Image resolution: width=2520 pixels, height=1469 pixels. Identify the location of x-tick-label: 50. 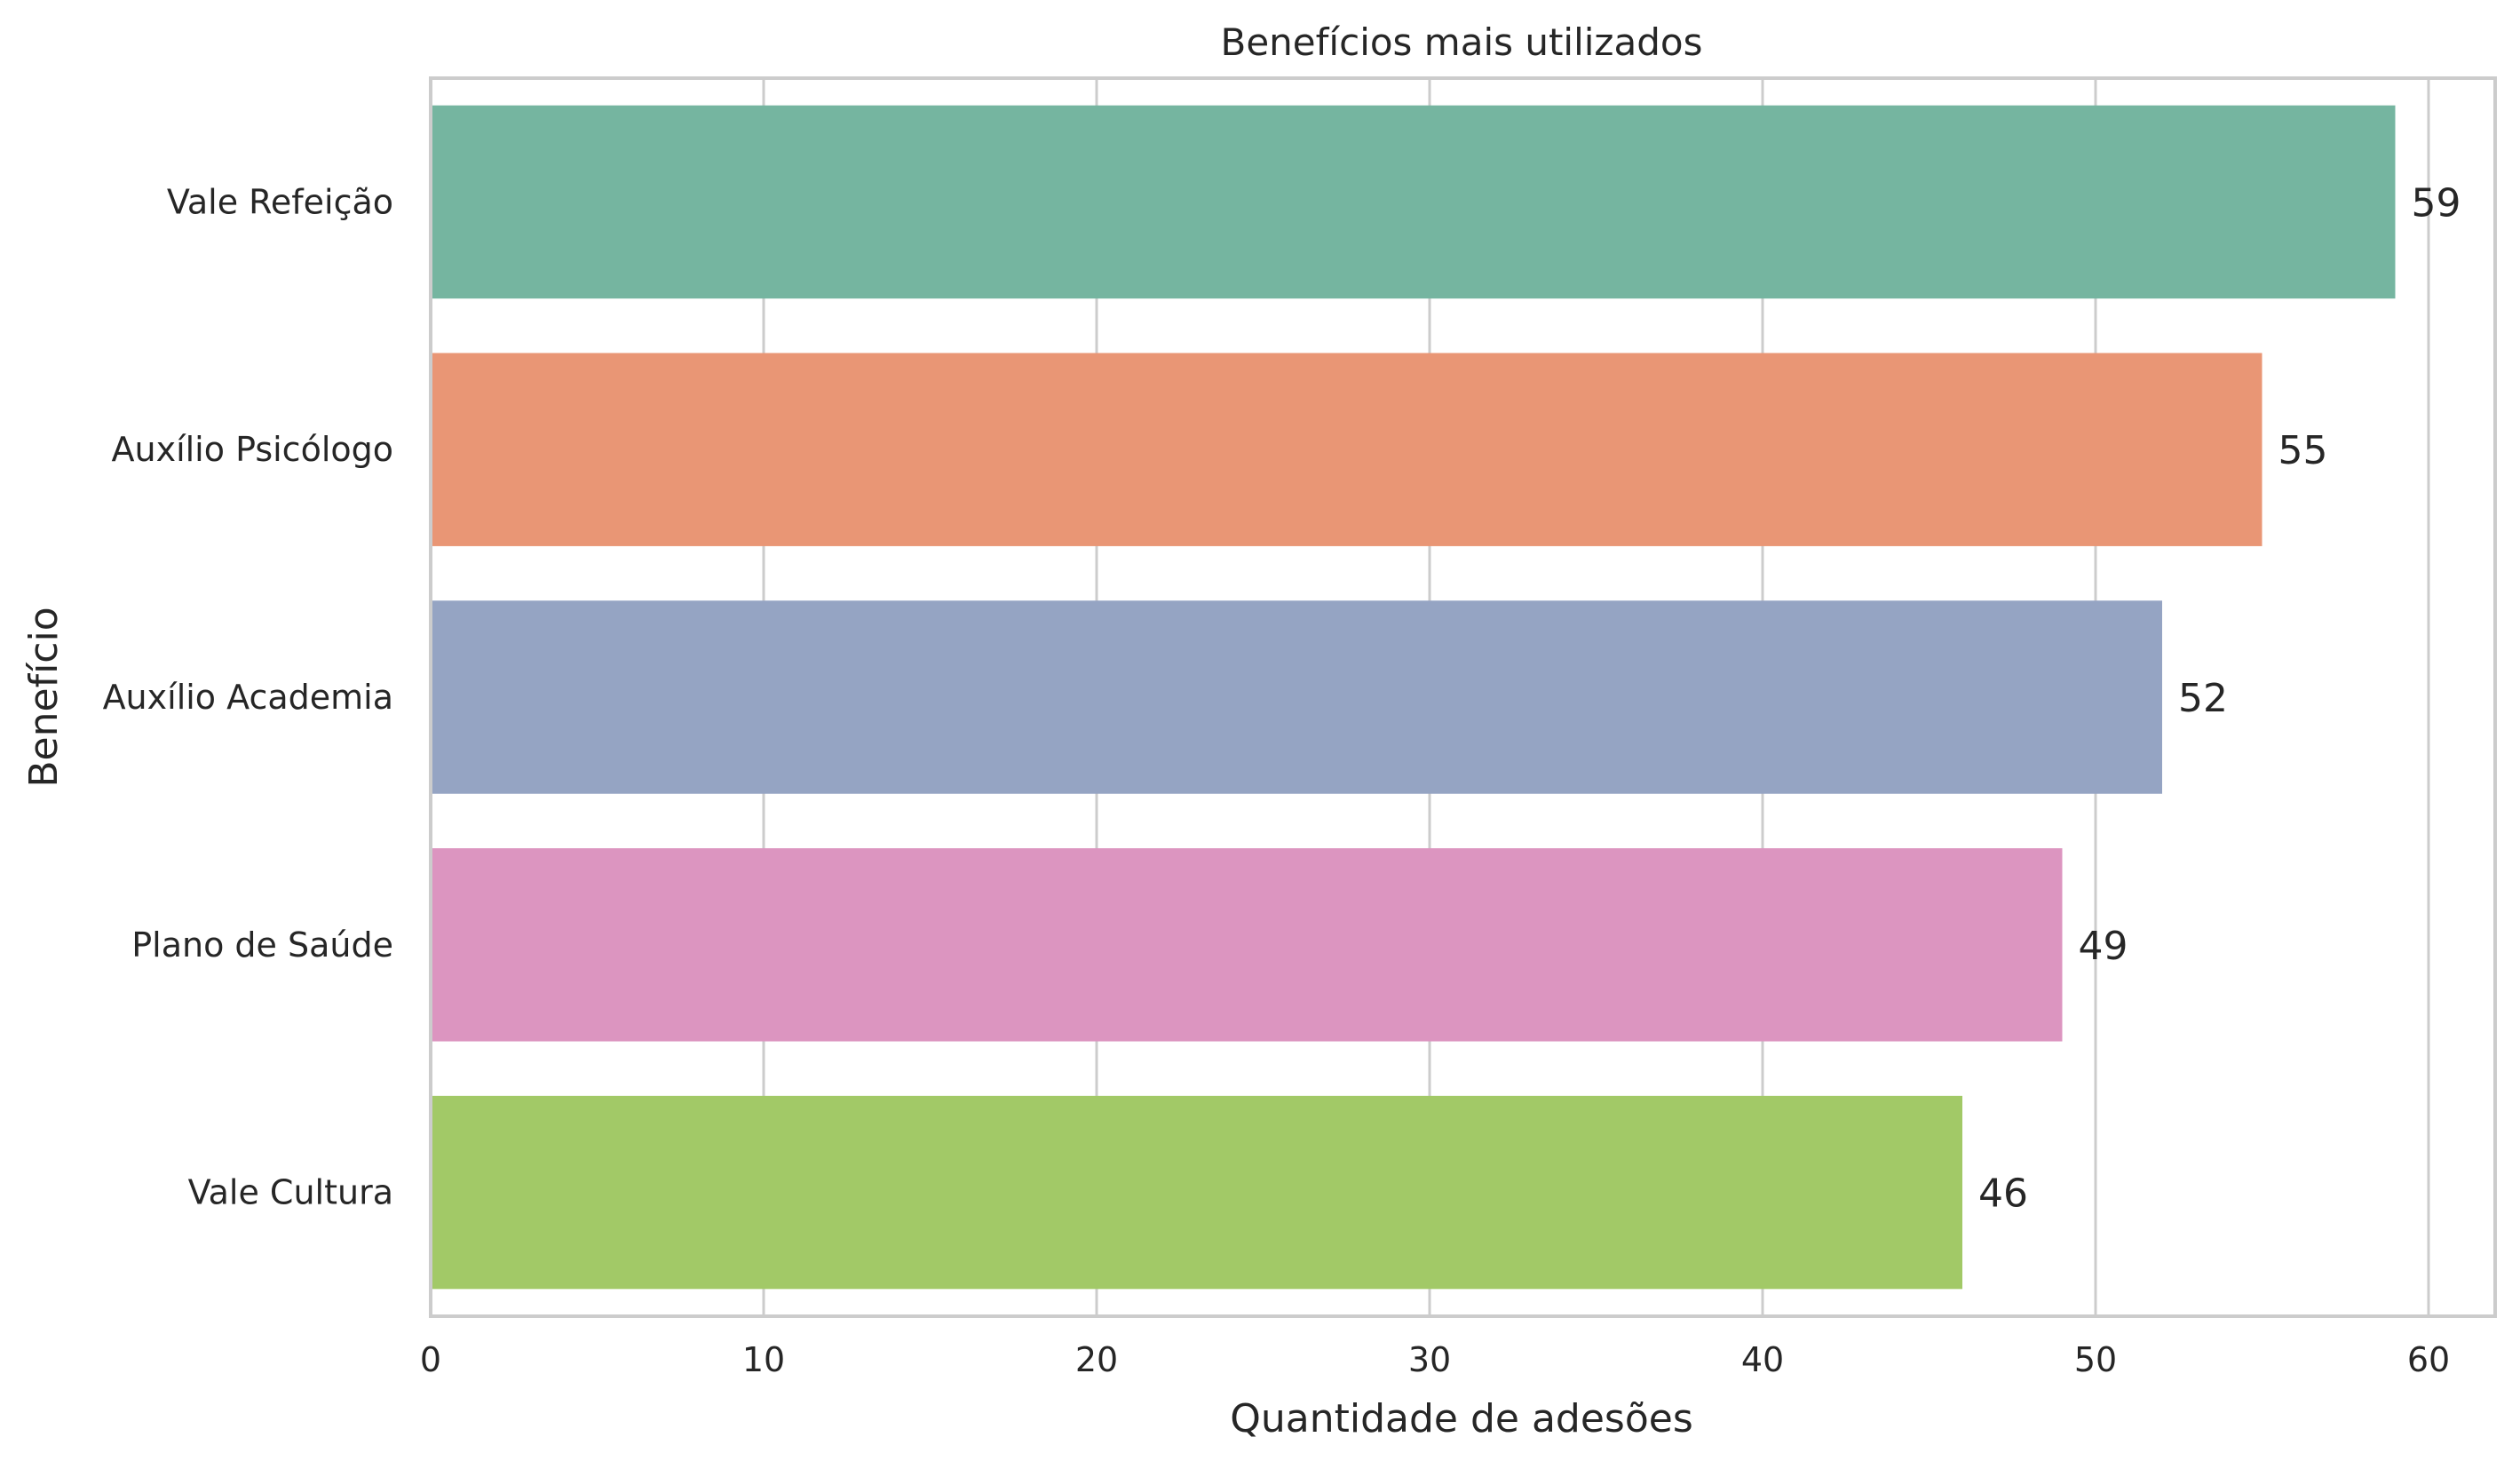
(2095, 1359).